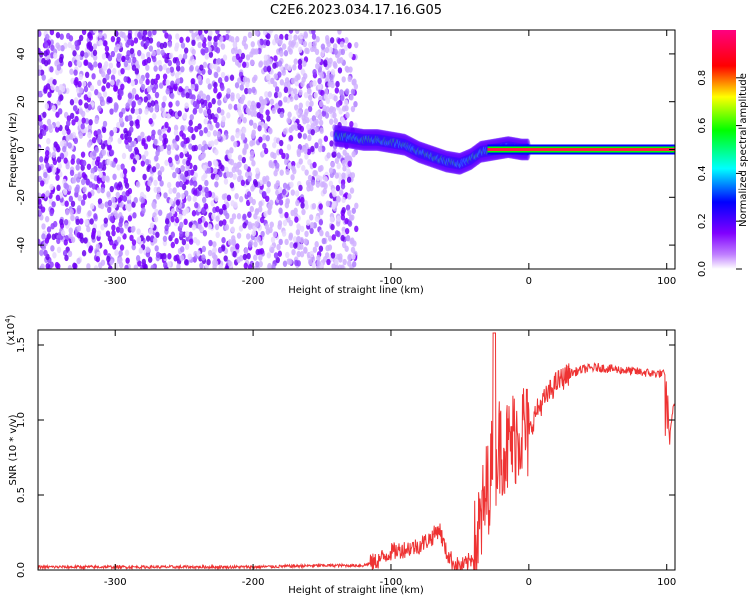 The width and height of the screenshot is (750, 600). Describe the element at coordinates (13, 449) in the screenshot. I see `snr-y-label: SNR (10 * v/v)` at that location.